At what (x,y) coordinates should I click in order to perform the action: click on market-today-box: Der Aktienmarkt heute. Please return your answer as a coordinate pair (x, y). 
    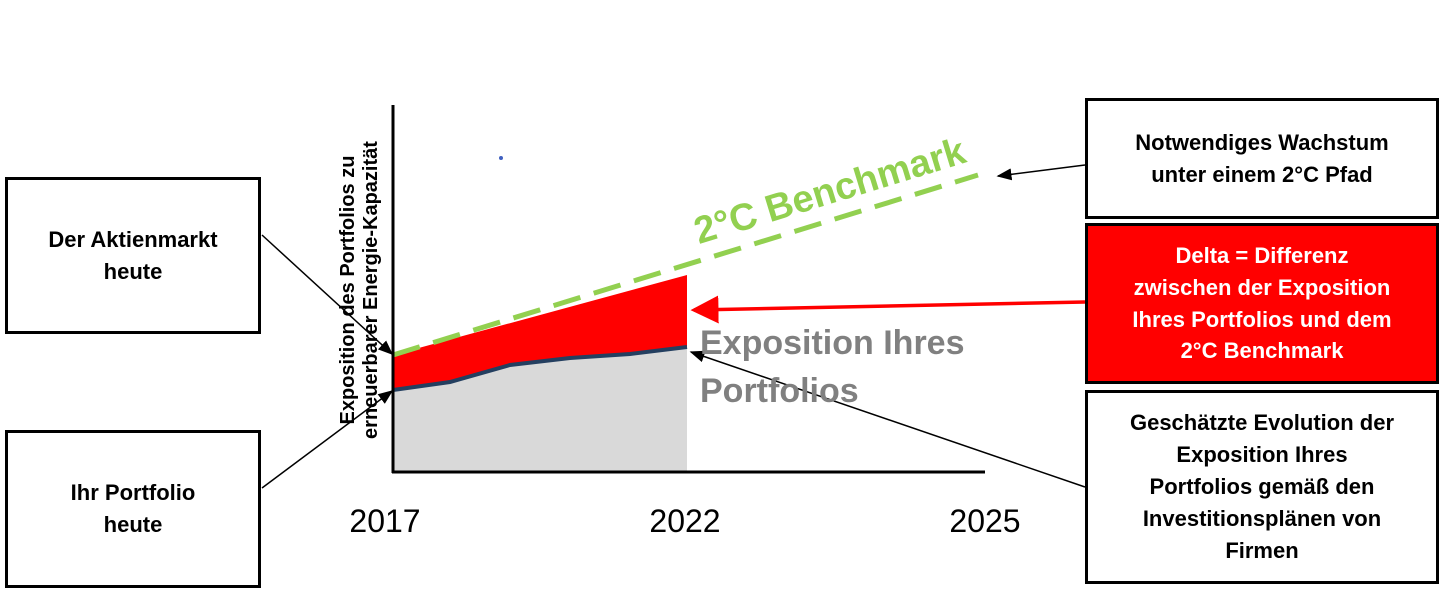
    Looking at the image, I should click on (133, 255).